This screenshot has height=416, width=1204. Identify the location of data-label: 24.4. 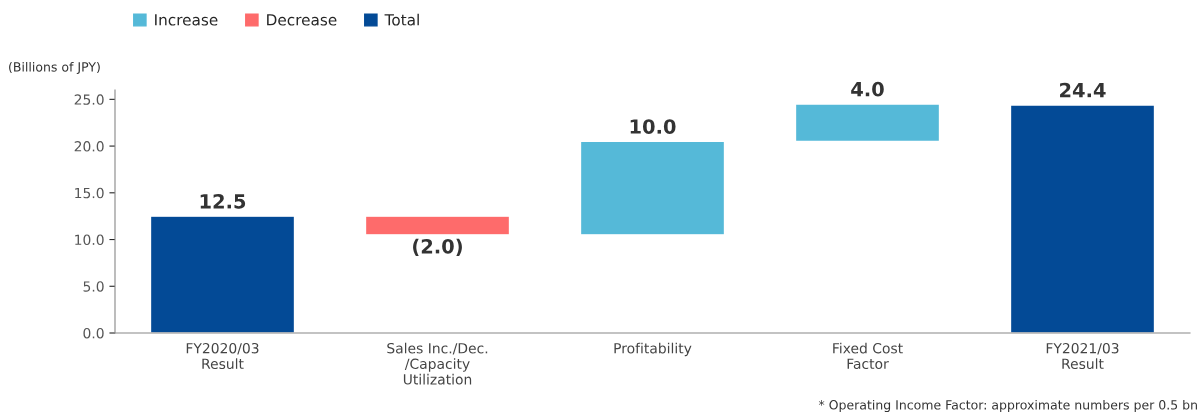
(1083, 90).